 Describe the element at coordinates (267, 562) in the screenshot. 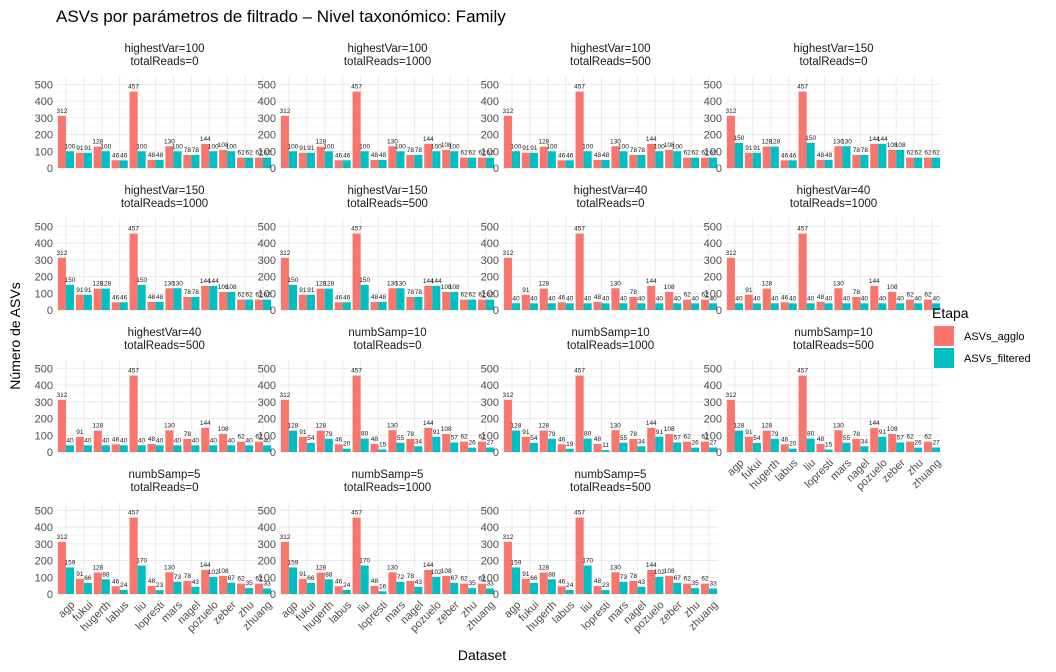

I see `y-tick-label: 200` at that location.